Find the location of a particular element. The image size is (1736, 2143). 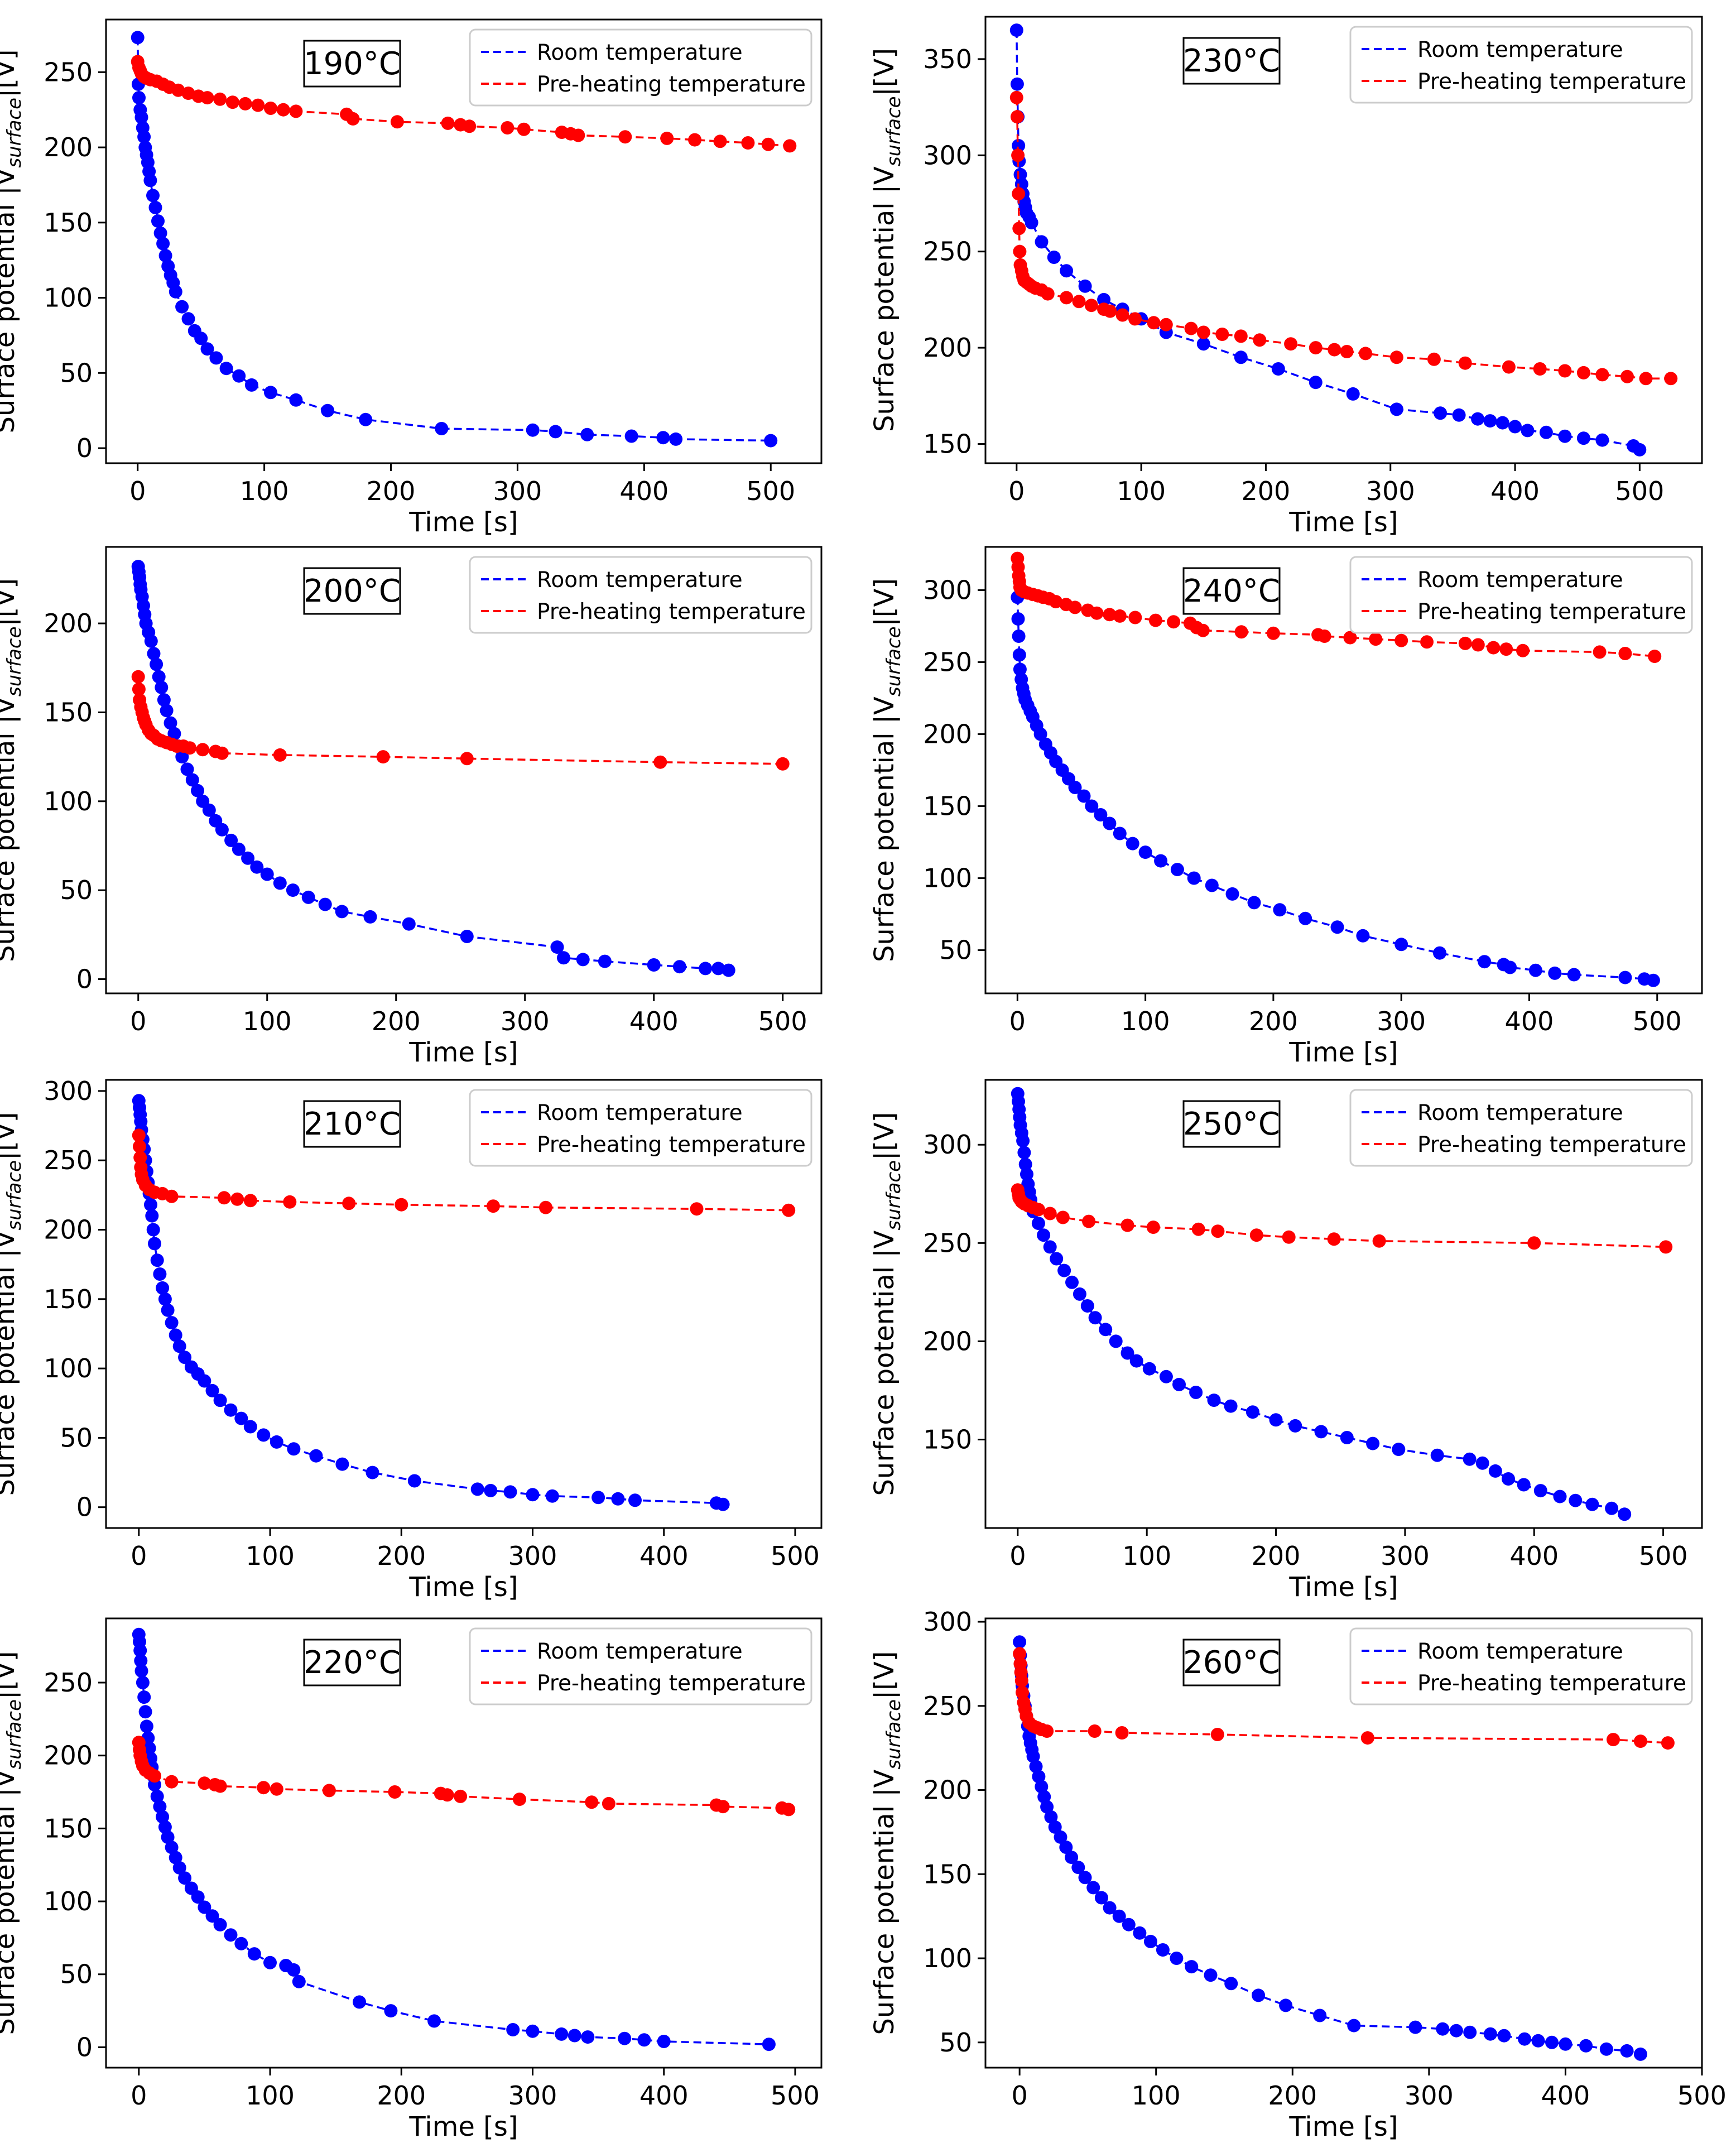

chart-7-ylabel-main: Surface potential |V is located at coordinates (884, 1902).